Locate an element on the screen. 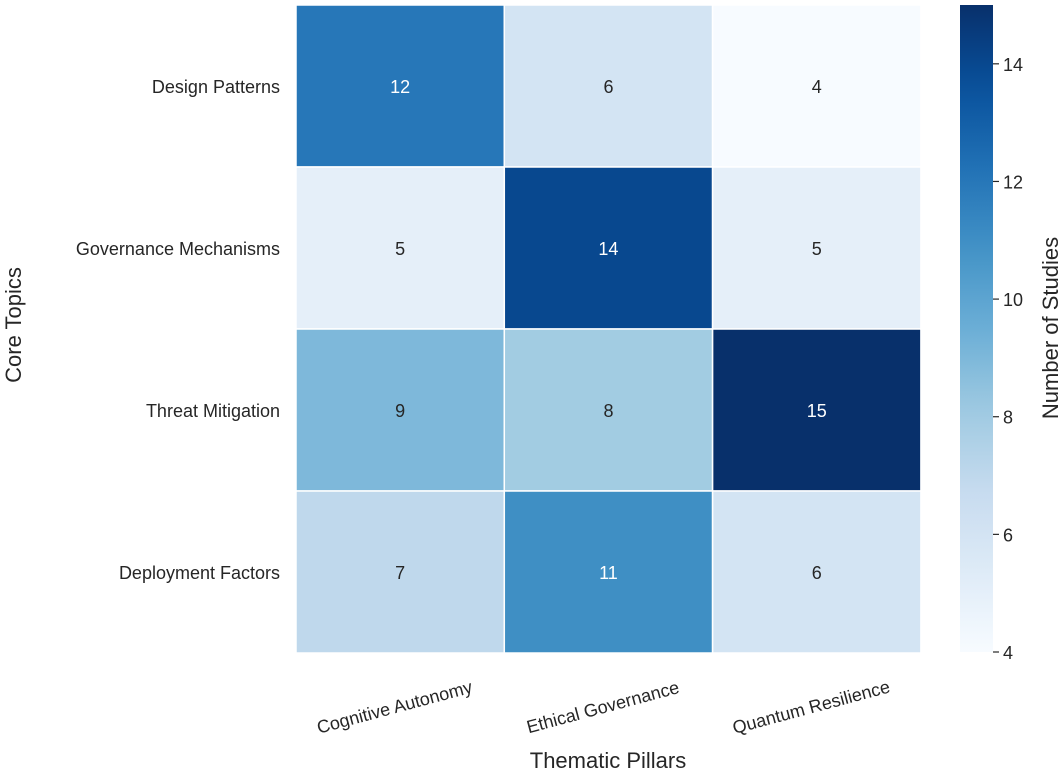 The image size is (1063, 772). cell-value-label: 7 is located at coordinates (400, 573).